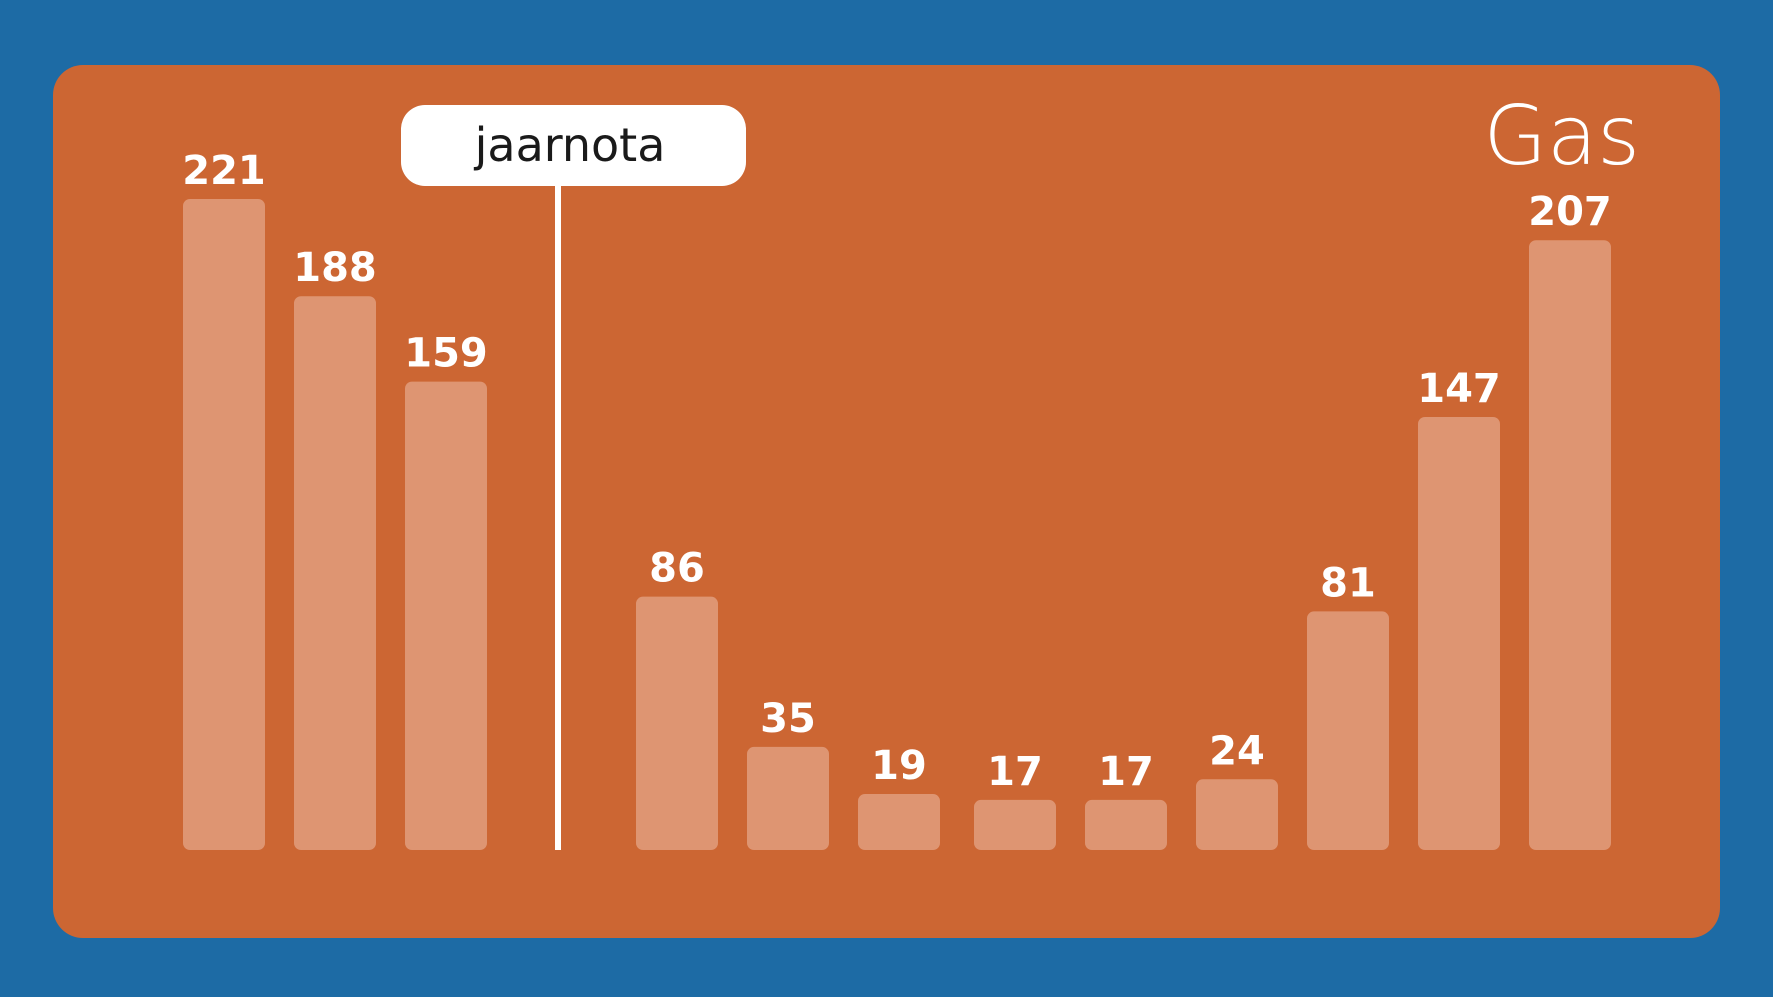 The width and height of the screenshot is (1773, 997). I want to click on bar-label-4: 86, so click(677, 569).